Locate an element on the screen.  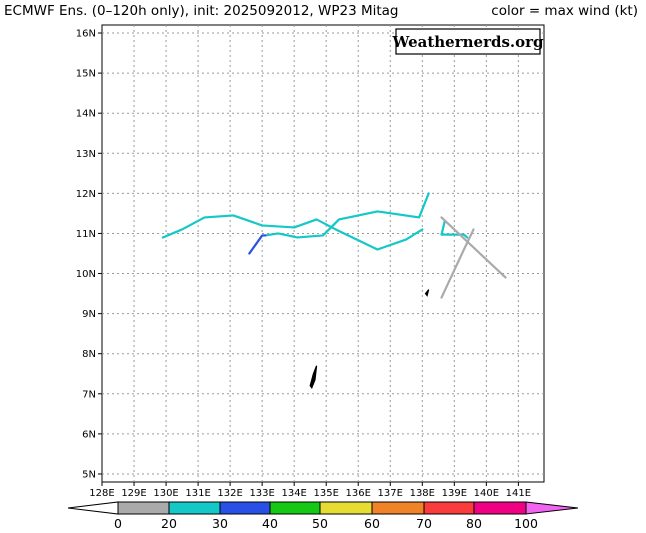
lat-tick-label: 12N is located at coordinates (86, 194).